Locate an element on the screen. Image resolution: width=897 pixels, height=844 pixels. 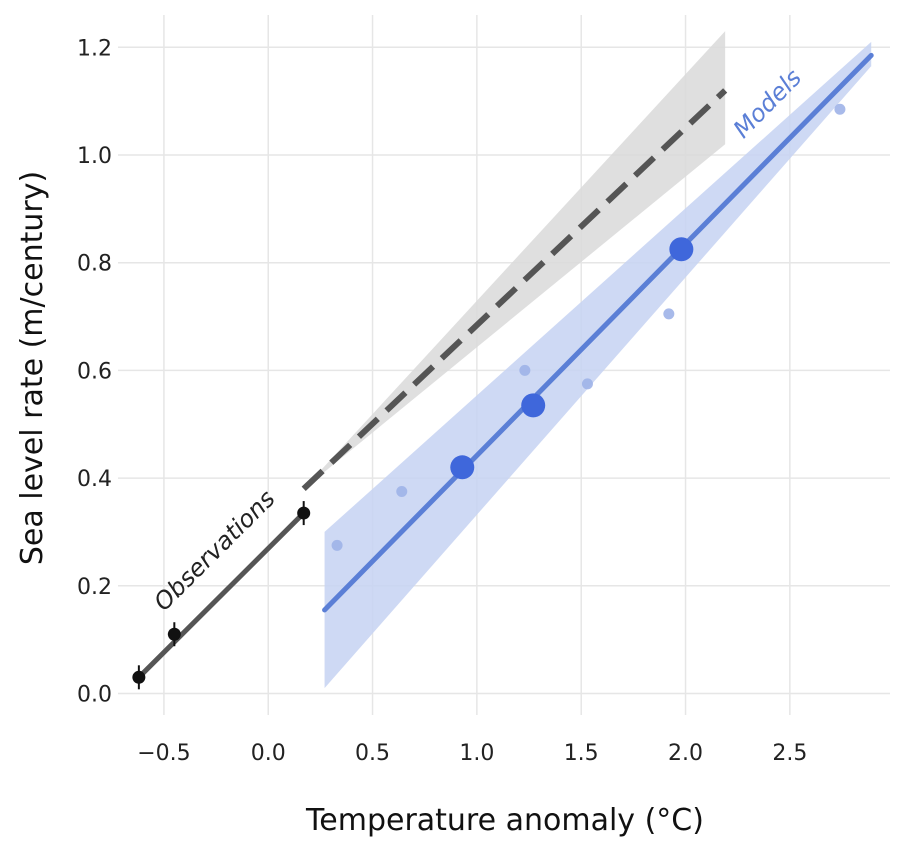
x-tick-labels: −0.5 0.0 0.5 1.0 1.5 2.0 2.5 is located at coordinates (472, 753).